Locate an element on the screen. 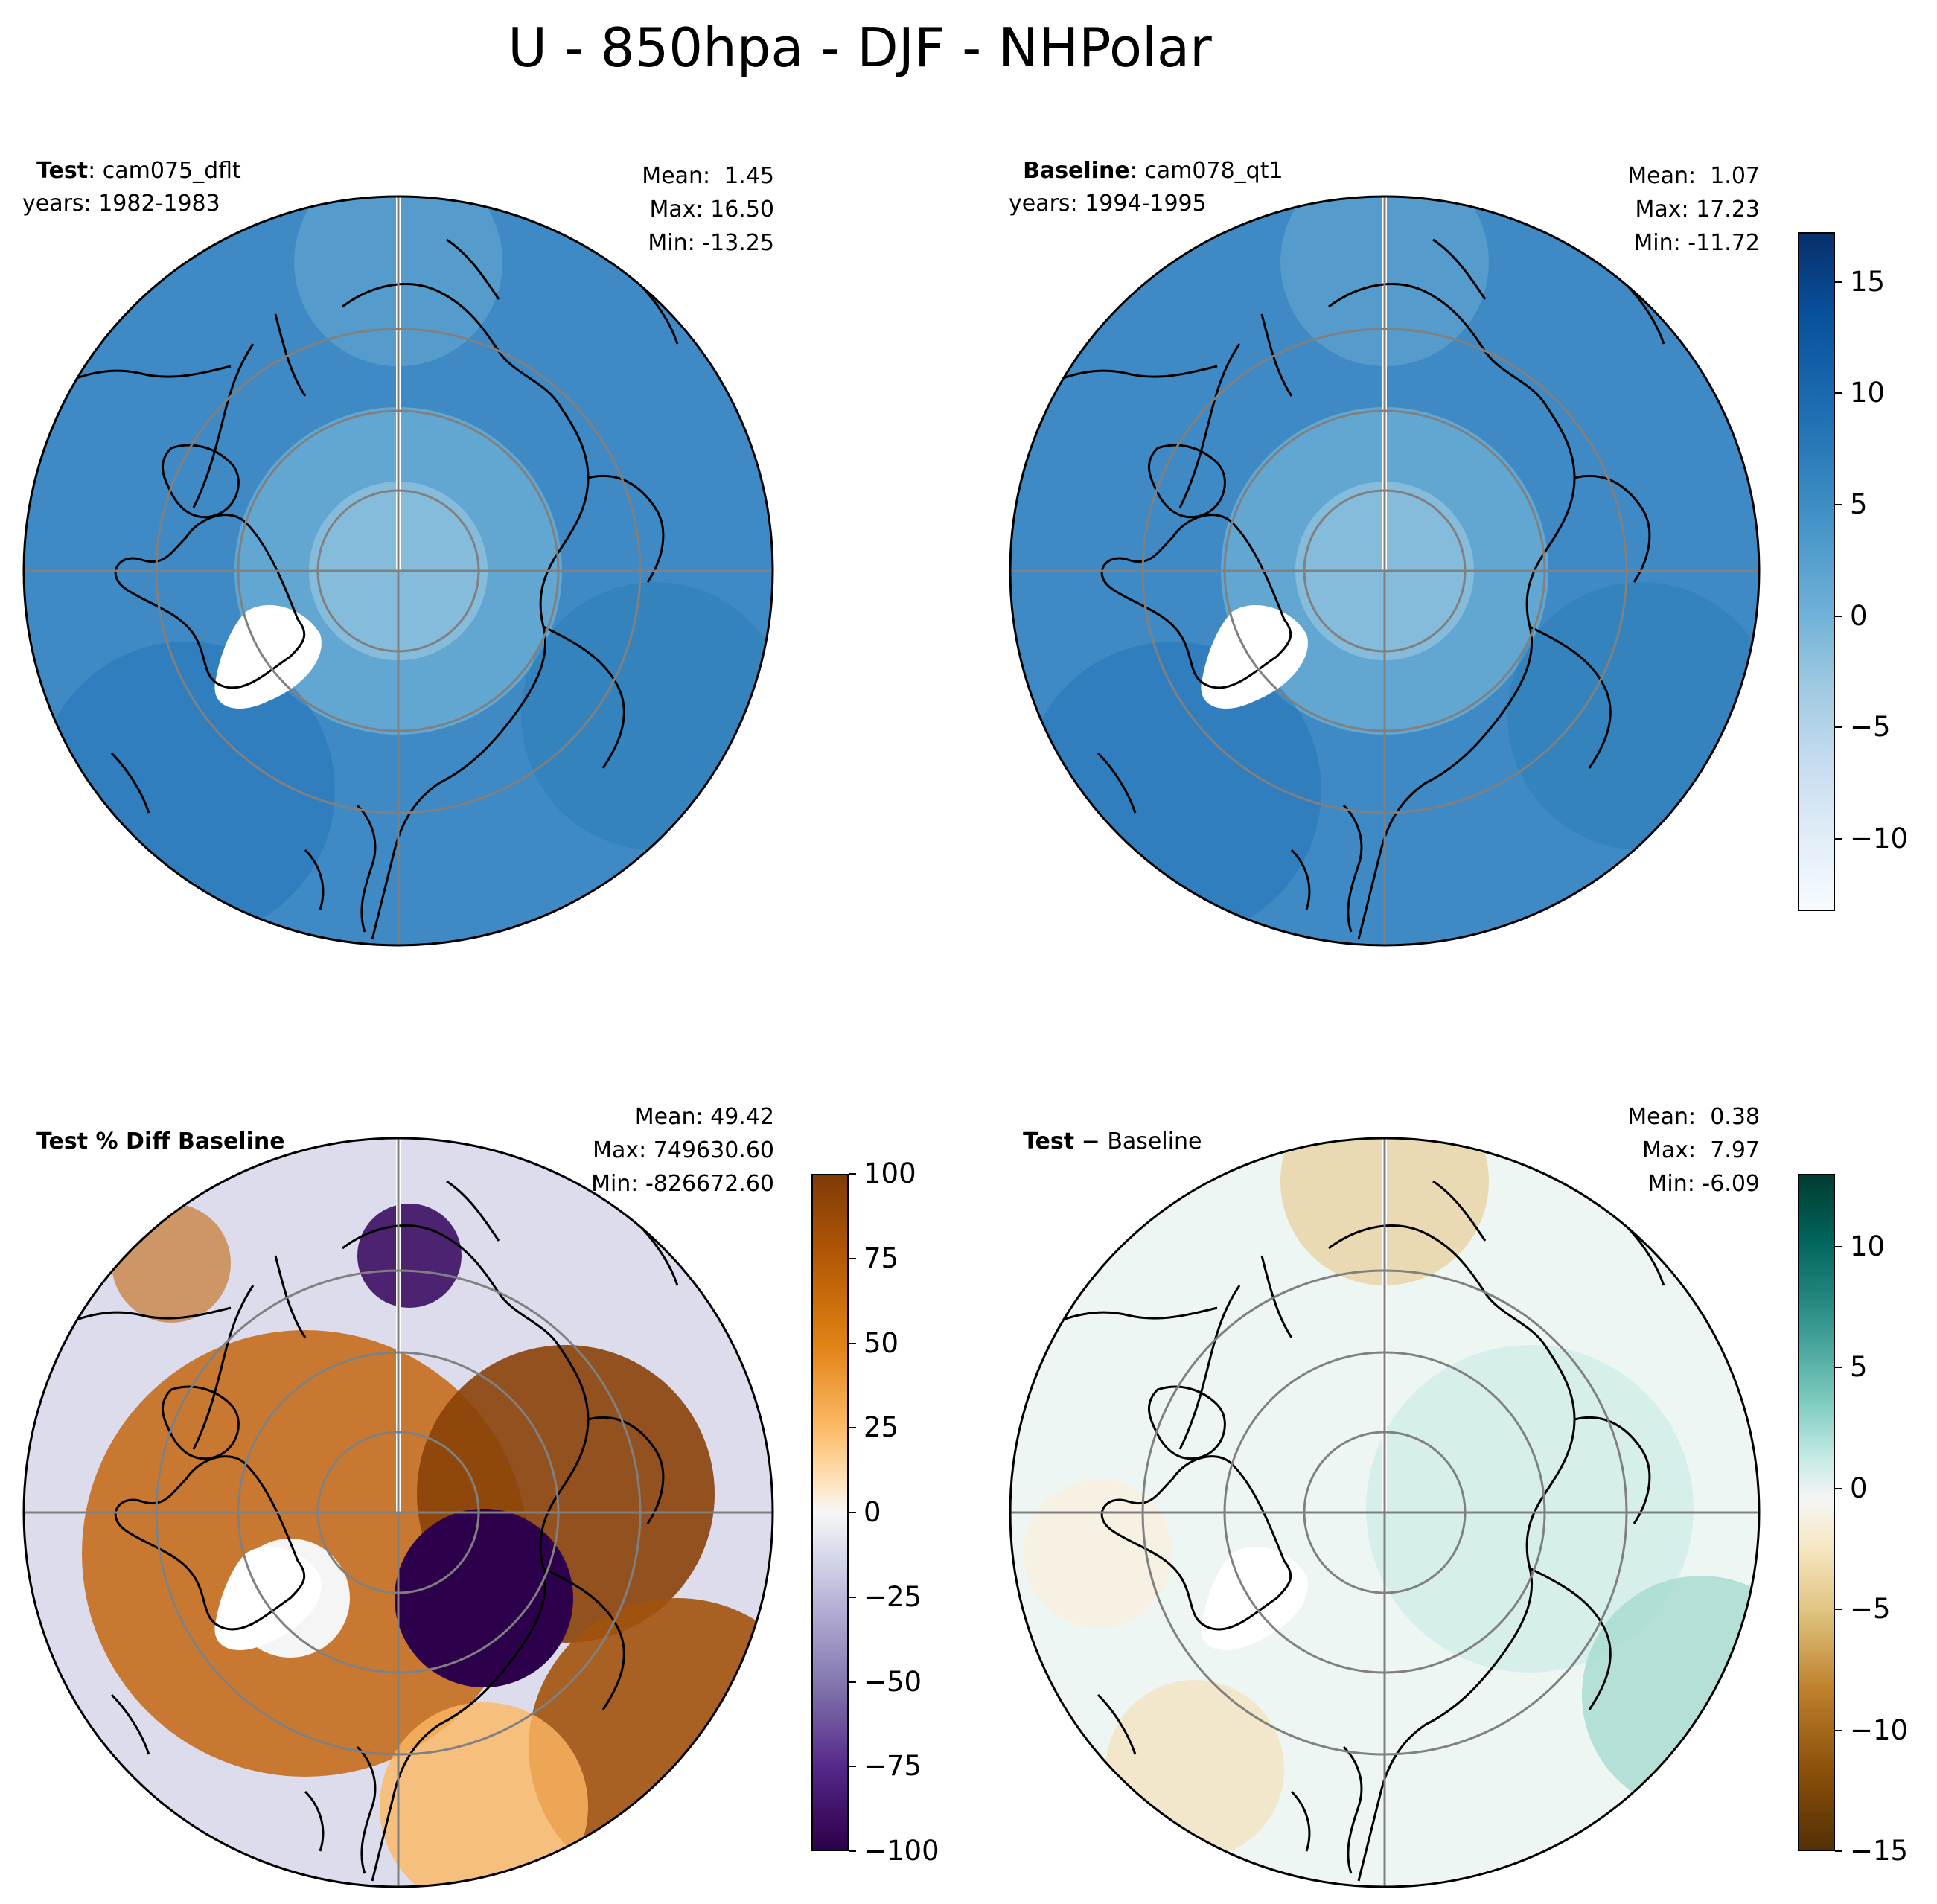 The width and height of the screenshot is (1937, 1904). top-colorbar-tick-label: 10 is located at coordinates (1868, 393).